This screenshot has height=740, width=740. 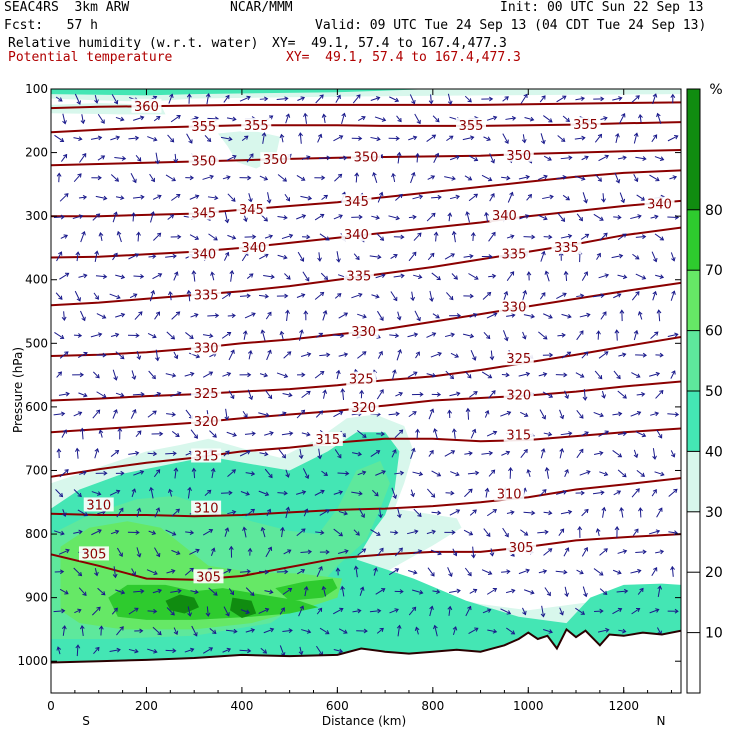 I want to click on center-label: NCAR/MMM, so click(x=261, y=7).